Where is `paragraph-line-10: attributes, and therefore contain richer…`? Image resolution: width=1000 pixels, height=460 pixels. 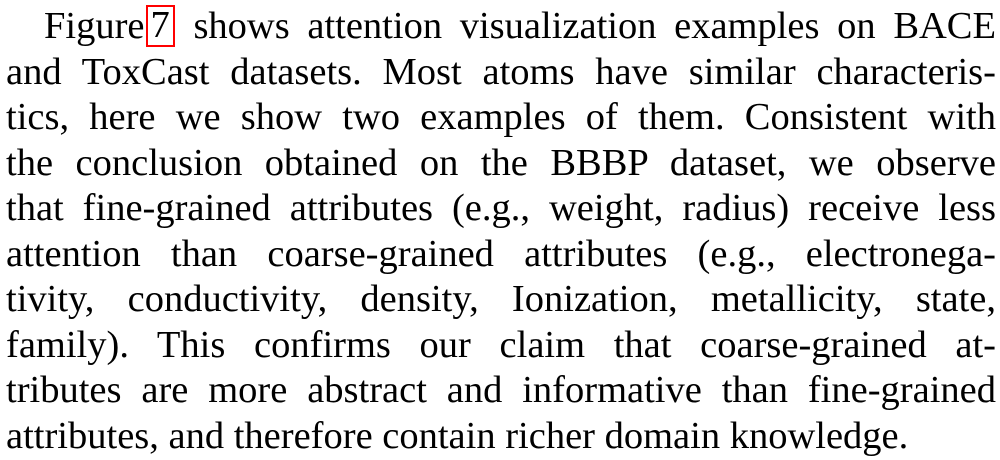
paragraph-line-10: attributes, and therefore contain richer… is located at coordinates (457, 435).